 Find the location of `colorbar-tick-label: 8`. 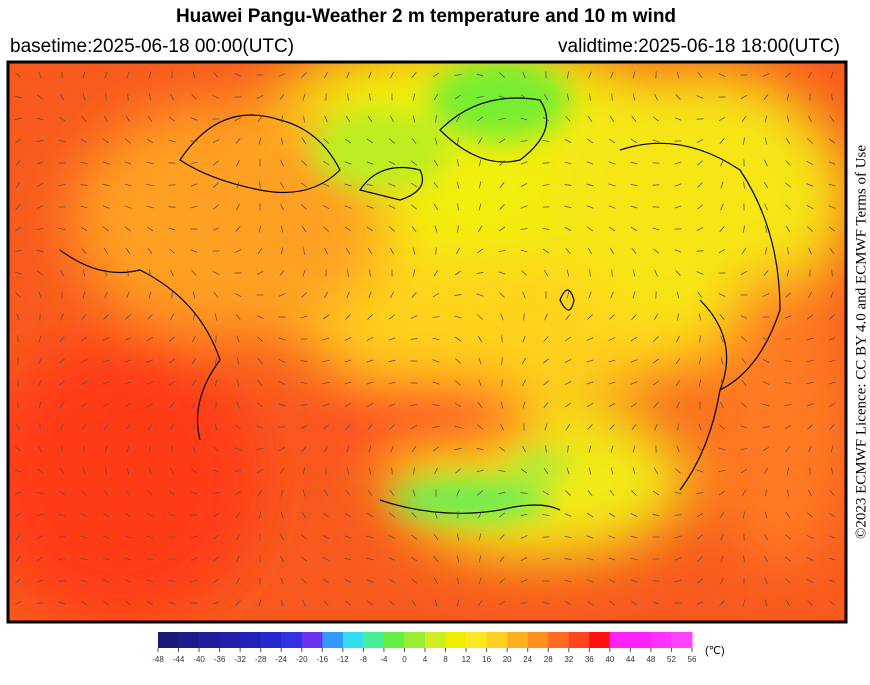

colorbar-tick-label: 8 is located at coordinates (445, 659).